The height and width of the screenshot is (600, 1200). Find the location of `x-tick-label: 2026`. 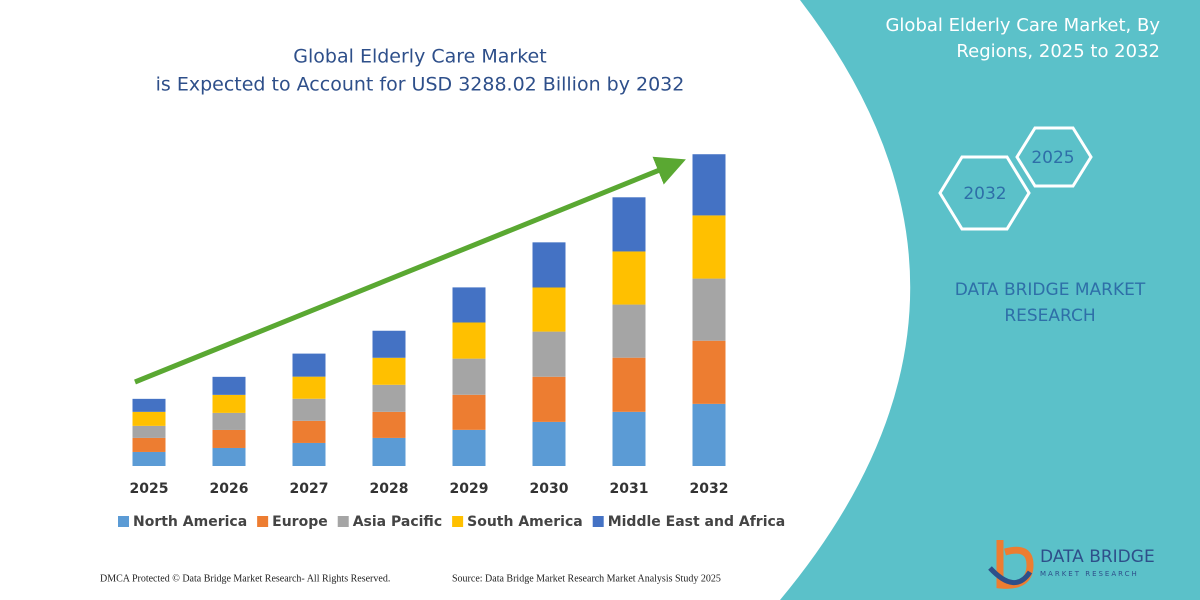

x-tick-label: 2026 is located at coordinates (229, 489).